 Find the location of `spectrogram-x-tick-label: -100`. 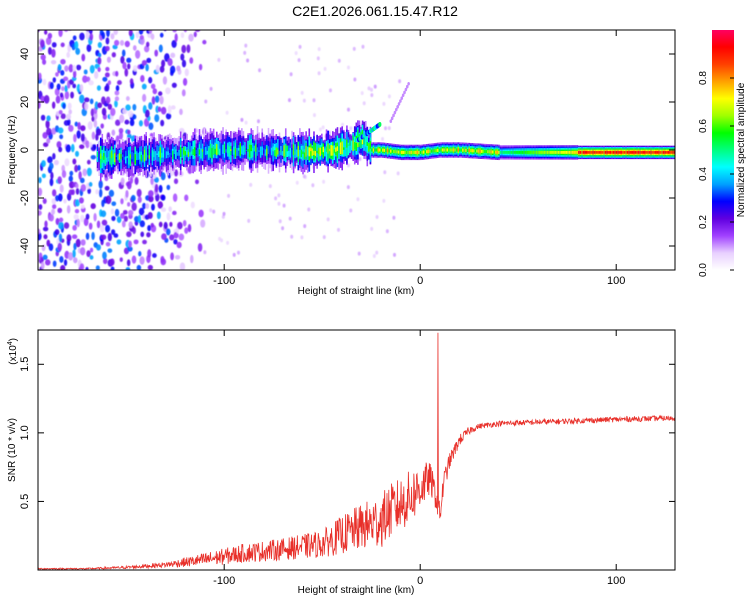

spectrogram-x-tick-label: -100 is located at coordinates (224, 281).